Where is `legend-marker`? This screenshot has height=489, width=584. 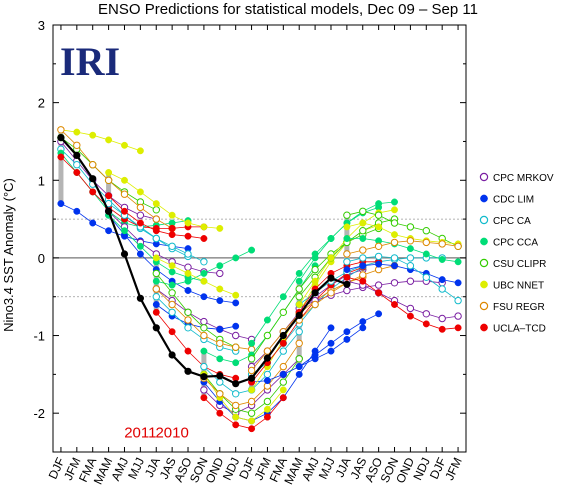 legend-marker is located at coordinates (484, 284).